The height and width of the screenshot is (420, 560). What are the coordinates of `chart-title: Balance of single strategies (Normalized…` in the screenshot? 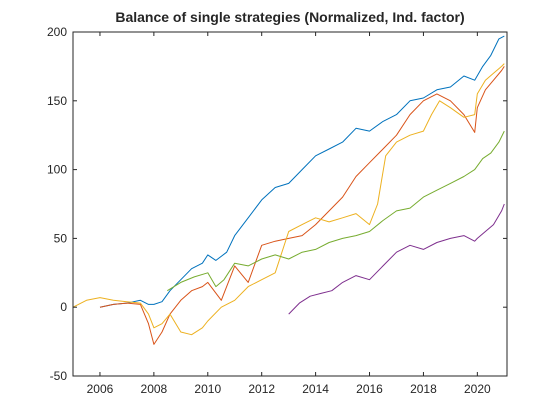 It's located at (289, 17).